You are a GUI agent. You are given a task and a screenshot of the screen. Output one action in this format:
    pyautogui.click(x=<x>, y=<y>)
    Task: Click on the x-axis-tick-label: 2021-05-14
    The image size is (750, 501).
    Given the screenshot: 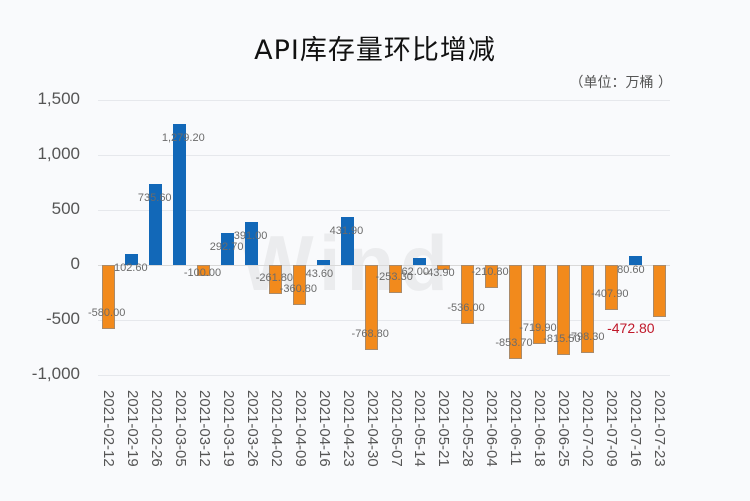 What is the action you would take?
    pyautogui.click(x=420, y=428)
    